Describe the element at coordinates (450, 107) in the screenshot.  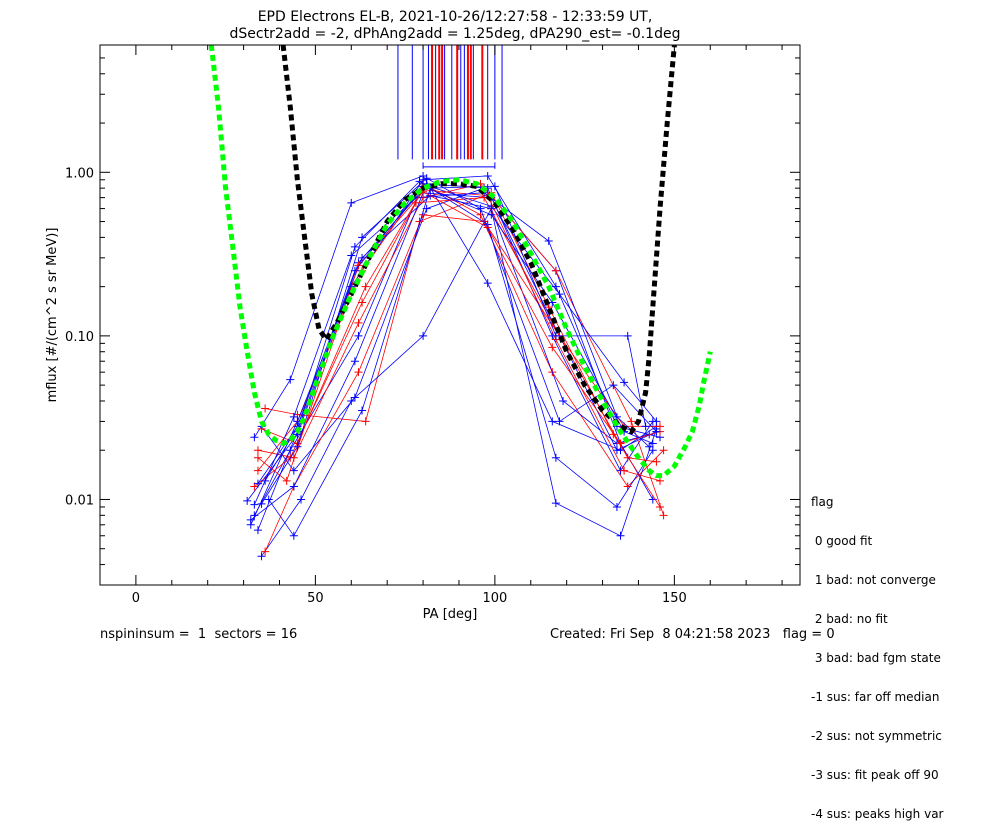
I see `pitch-angle-markers` at that location.